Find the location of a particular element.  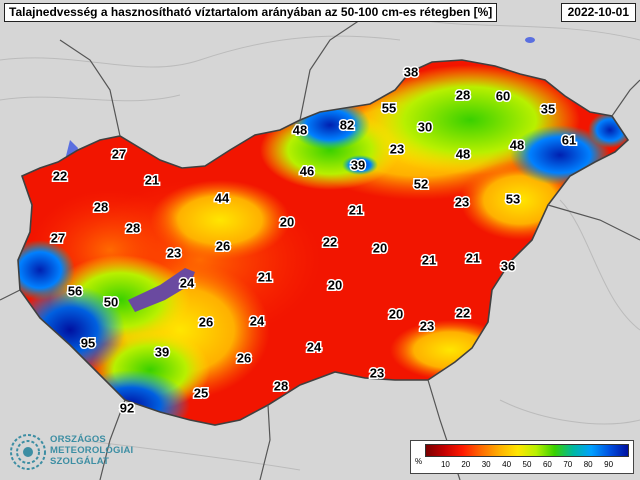

logo-line-3: SZOLGÁLAT is located at coordinates (80, 461).